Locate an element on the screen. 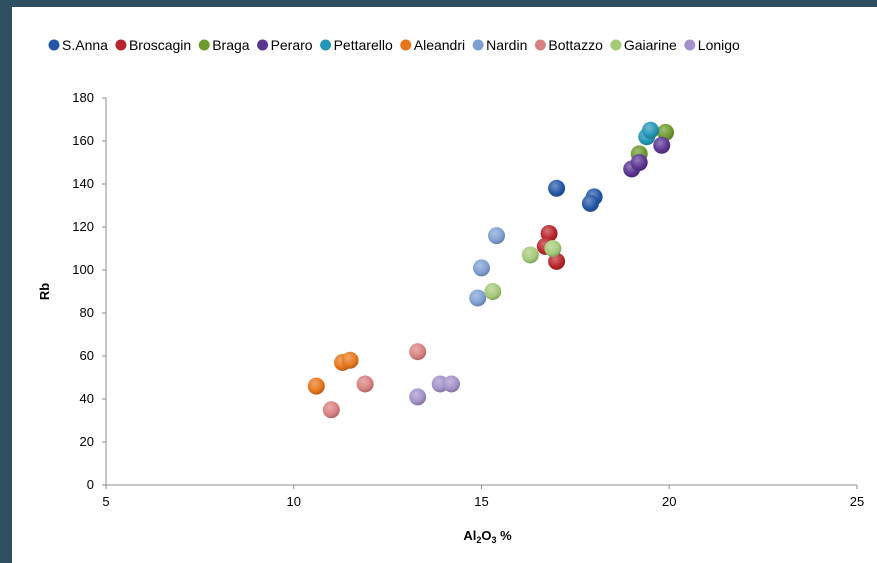 This screenshot has width=877, height=563. y-tick-label: 160 is located at coordinates (83, 140).